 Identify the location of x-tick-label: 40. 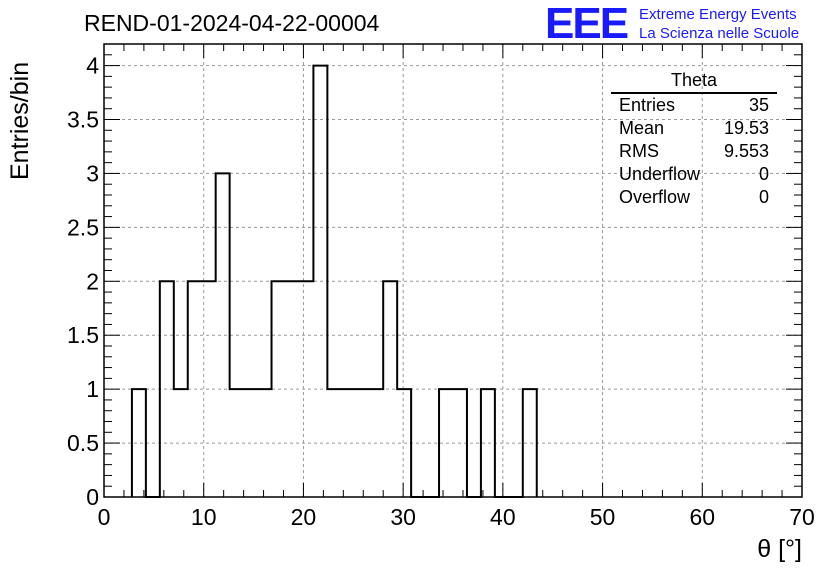
(503, 517).